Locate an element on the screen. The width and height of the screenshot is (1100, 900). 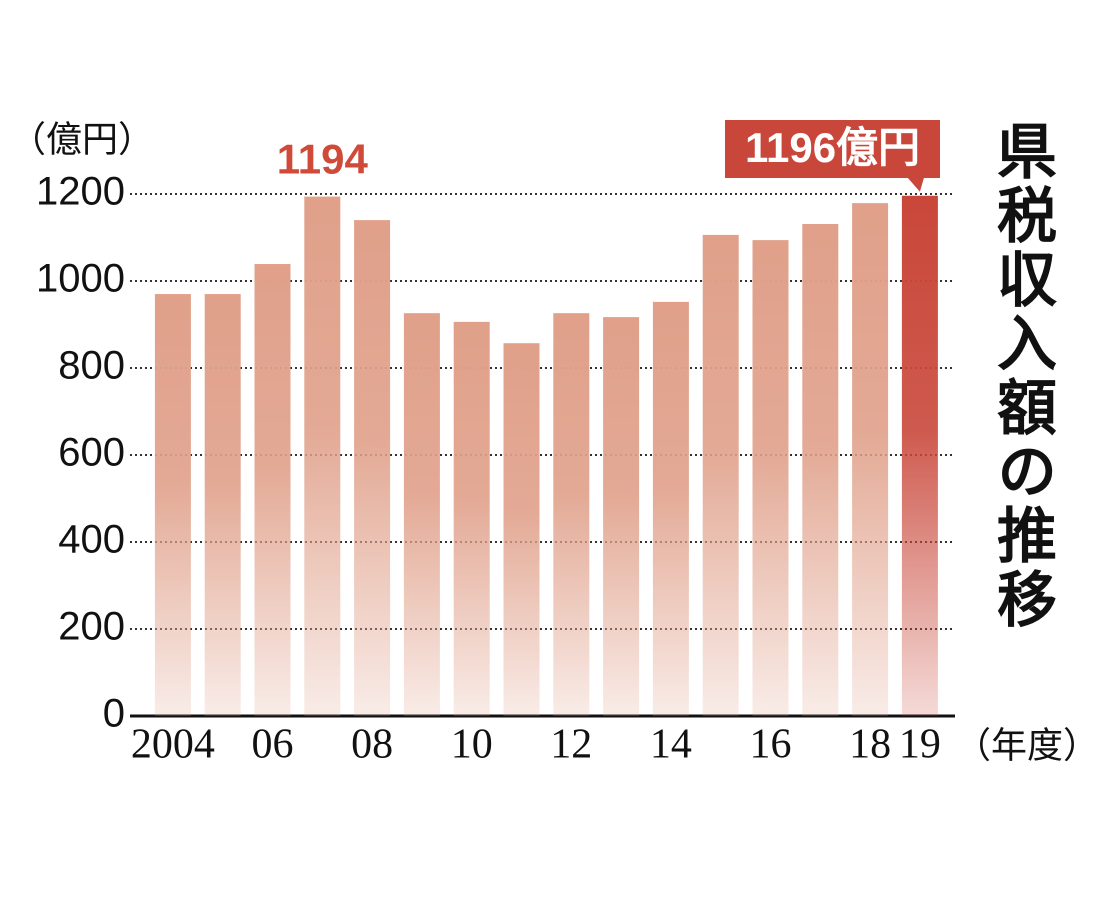
value-label: 1196億円 is located at coordinates (832, 147).